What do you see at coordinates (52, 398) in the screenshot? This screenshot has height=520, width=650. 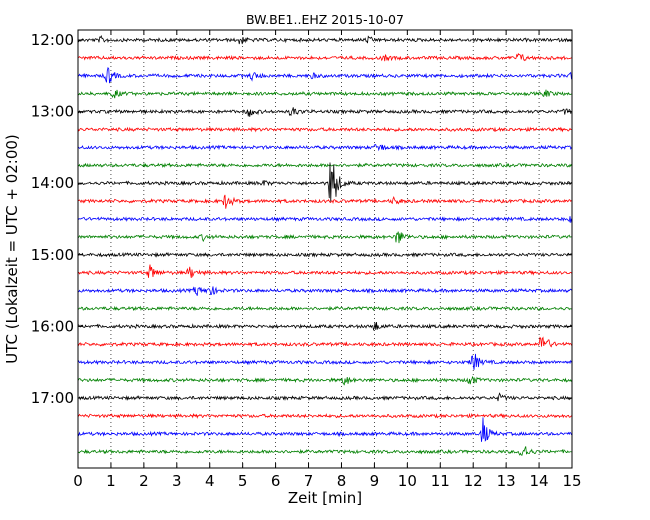 I see `y-tick-label: 17:00` at bounding box center [52, 398].